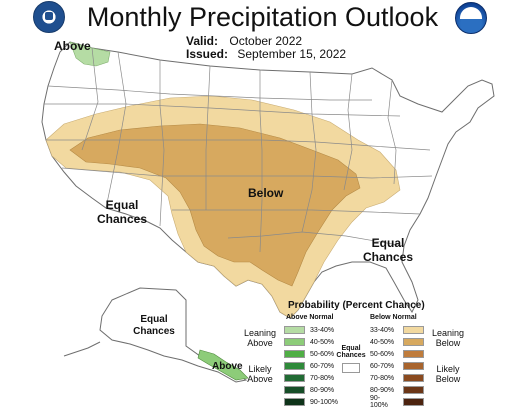  I want to click on legend-equal-chances: Equal Chances, so click(351, 359).